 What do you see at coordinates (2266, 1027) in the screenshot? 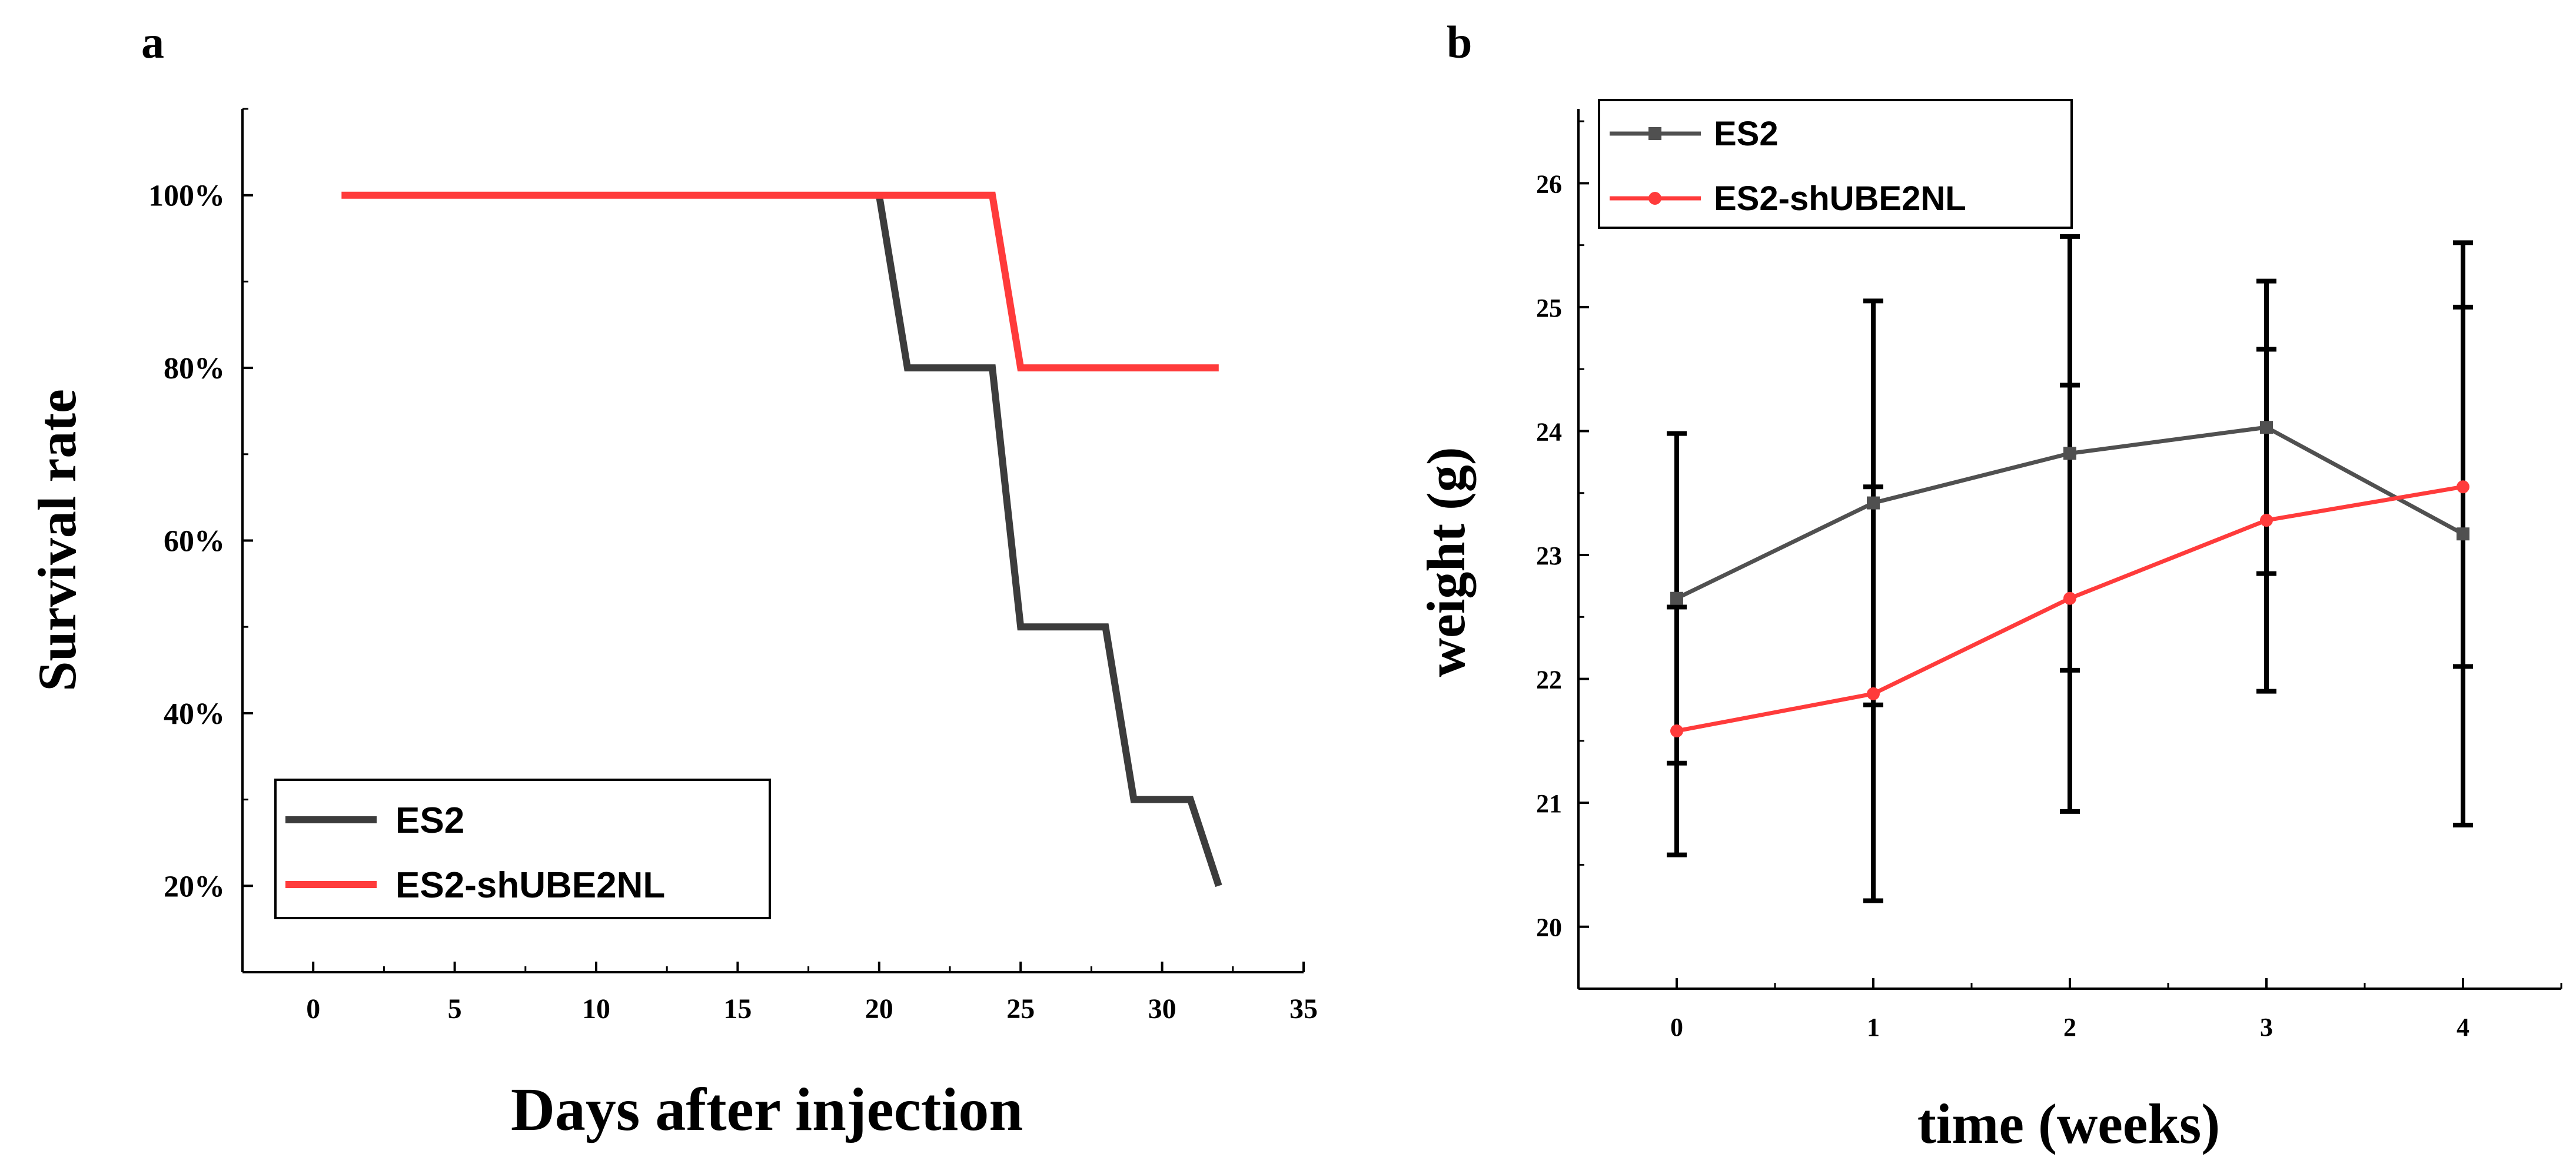
I see `x-tick-label: 3` at bounding box center [2266, 1027].